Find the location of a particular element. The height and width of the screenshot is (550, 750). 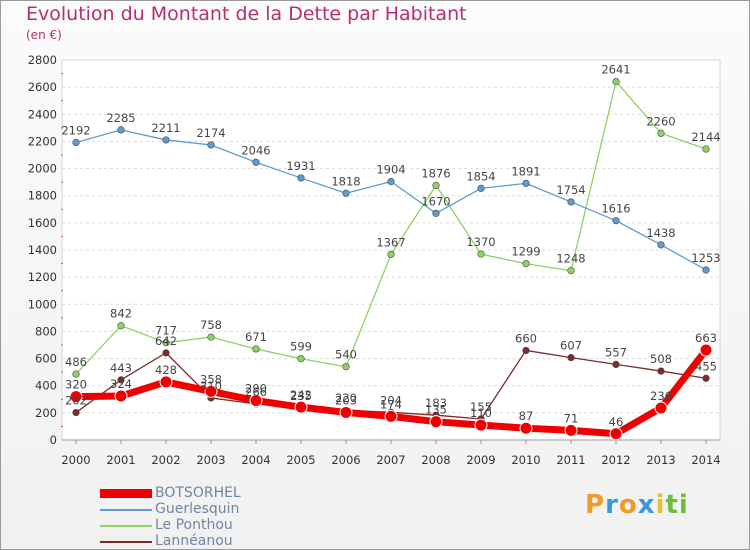

legend-swatch-guerlesquin is located at coordinates (126, 510).